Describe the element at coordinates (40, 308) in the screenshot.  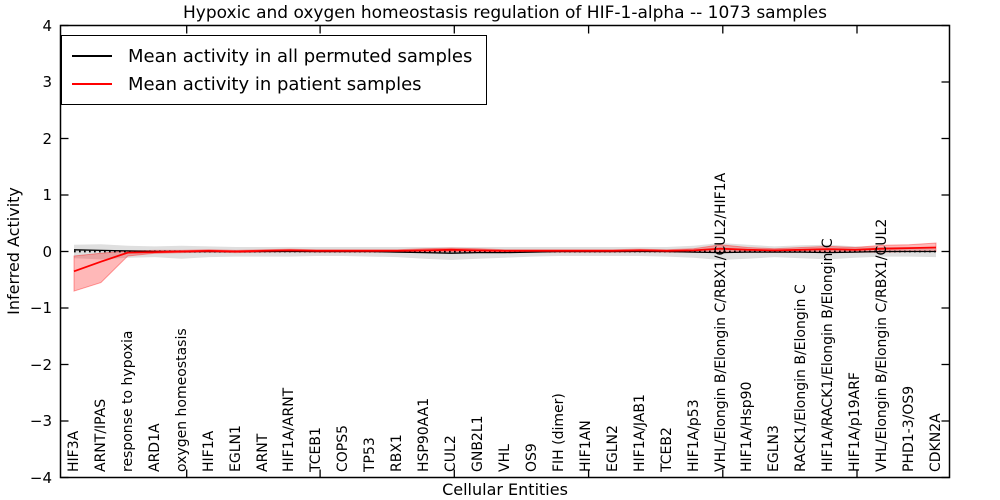
I see `y-tick-label: −1` at that location.